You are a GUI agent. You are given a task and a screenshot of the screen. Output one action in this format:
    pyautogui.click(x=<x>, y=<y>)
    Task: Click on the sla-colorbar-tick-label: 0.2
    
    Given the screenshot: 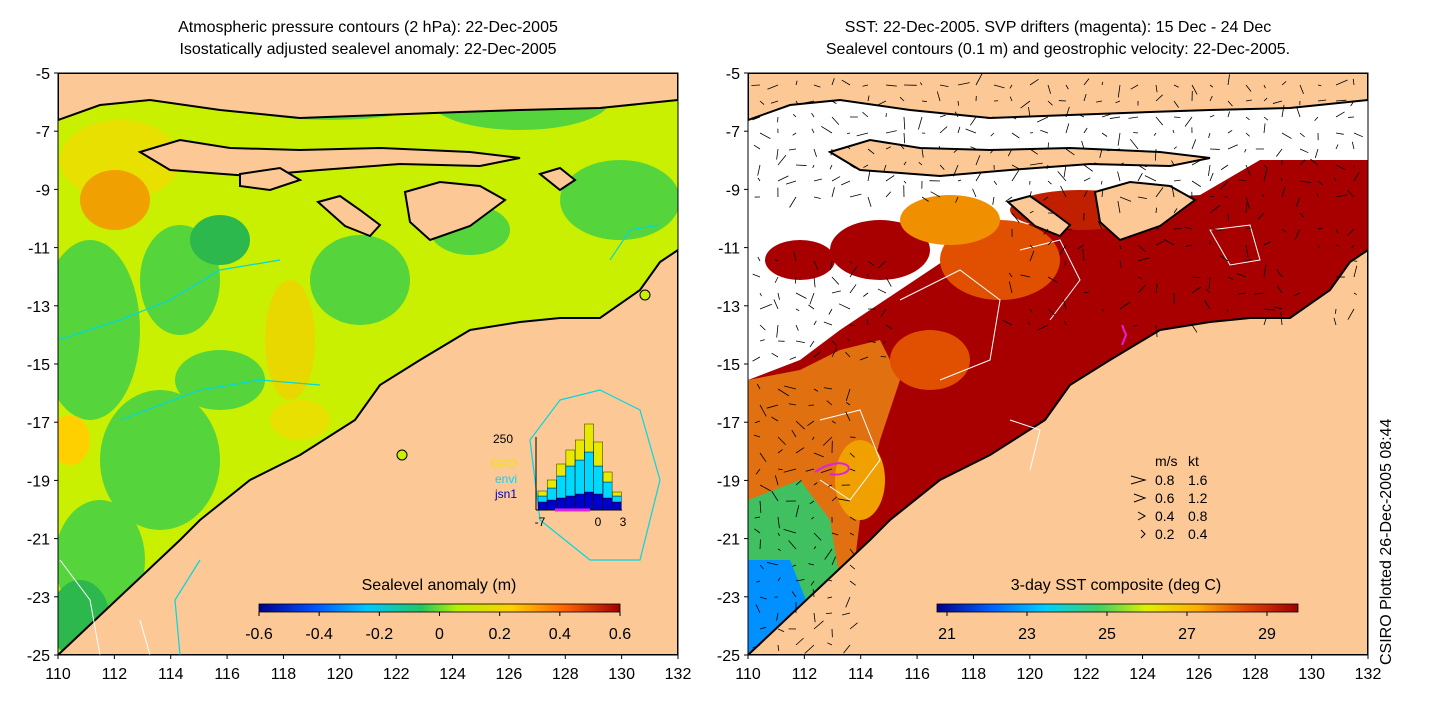 What is the action you would take?
    pyautogui.click(x=500, y=634)
    